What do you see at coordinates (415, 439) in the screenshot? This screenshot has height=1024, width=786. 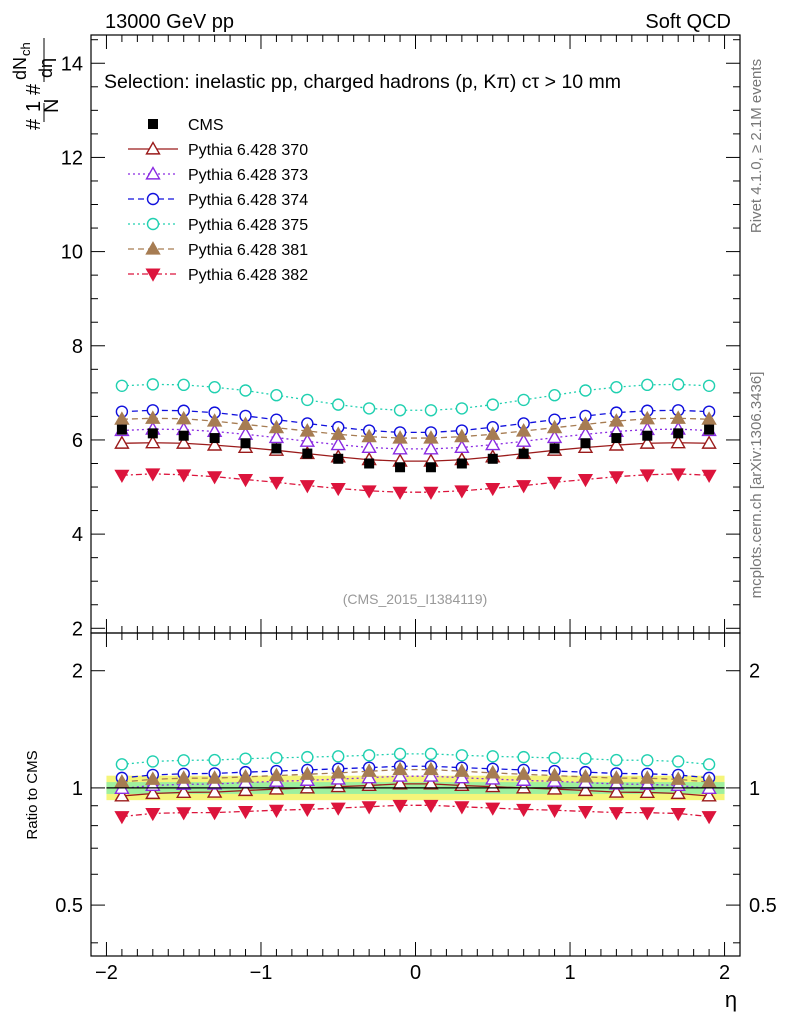 I see `main-series-layer` at bounding box center [415, 439].